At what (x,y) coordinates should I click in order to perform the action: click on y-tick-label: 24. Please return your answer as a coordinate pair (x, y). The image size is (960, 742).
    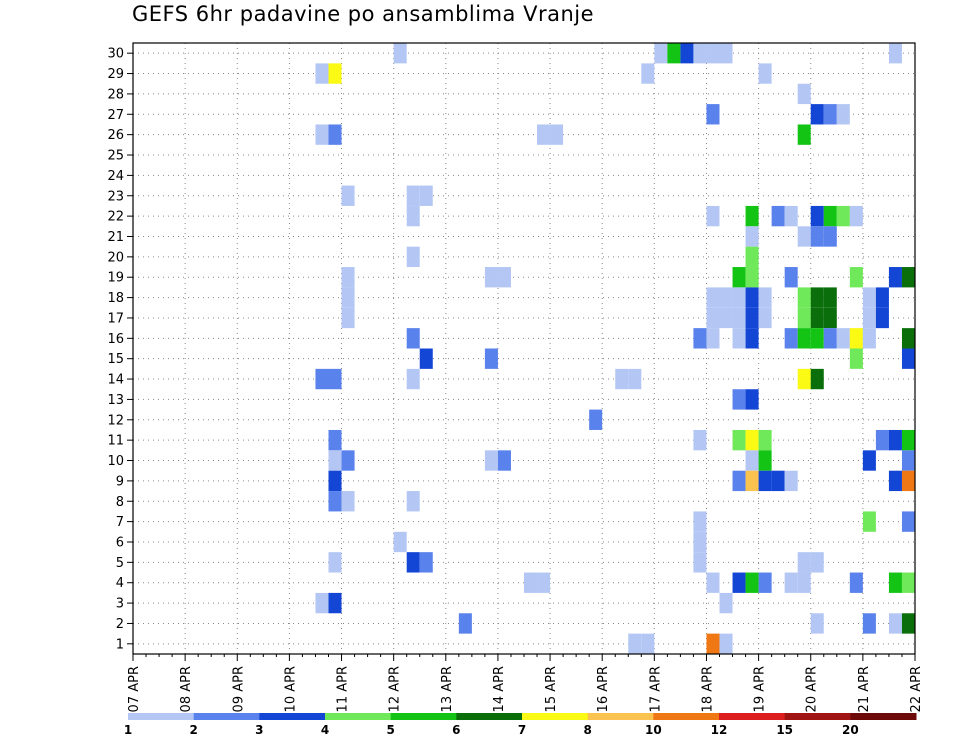
    Looking at the image, I should click on (115, 176).